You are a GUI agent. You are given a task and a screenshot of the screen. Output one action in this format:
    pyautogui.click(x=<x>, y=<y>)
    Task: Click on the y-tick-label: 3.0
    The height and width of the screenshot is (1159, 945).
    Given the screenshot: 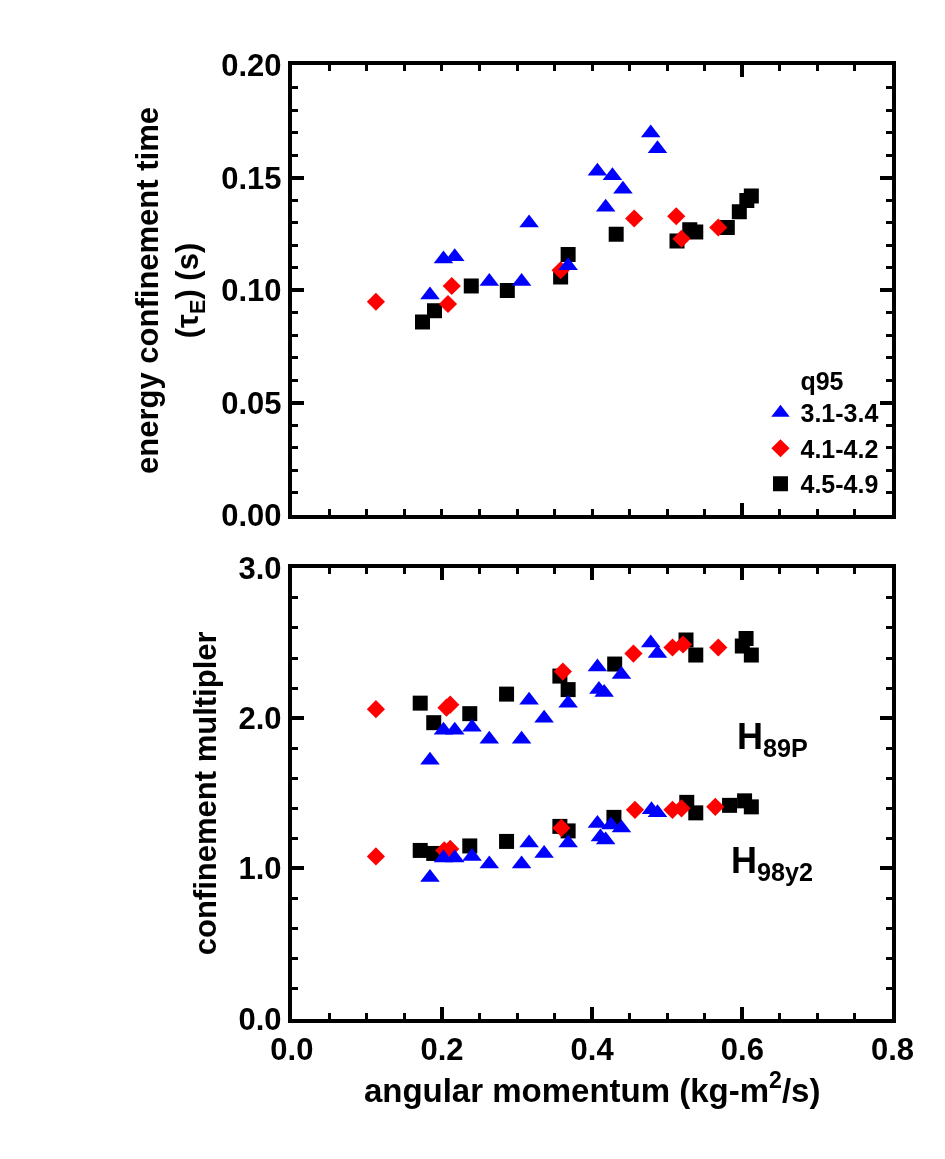 What is the action you would take?
    pyautogui.click(x=260, y=568)
    